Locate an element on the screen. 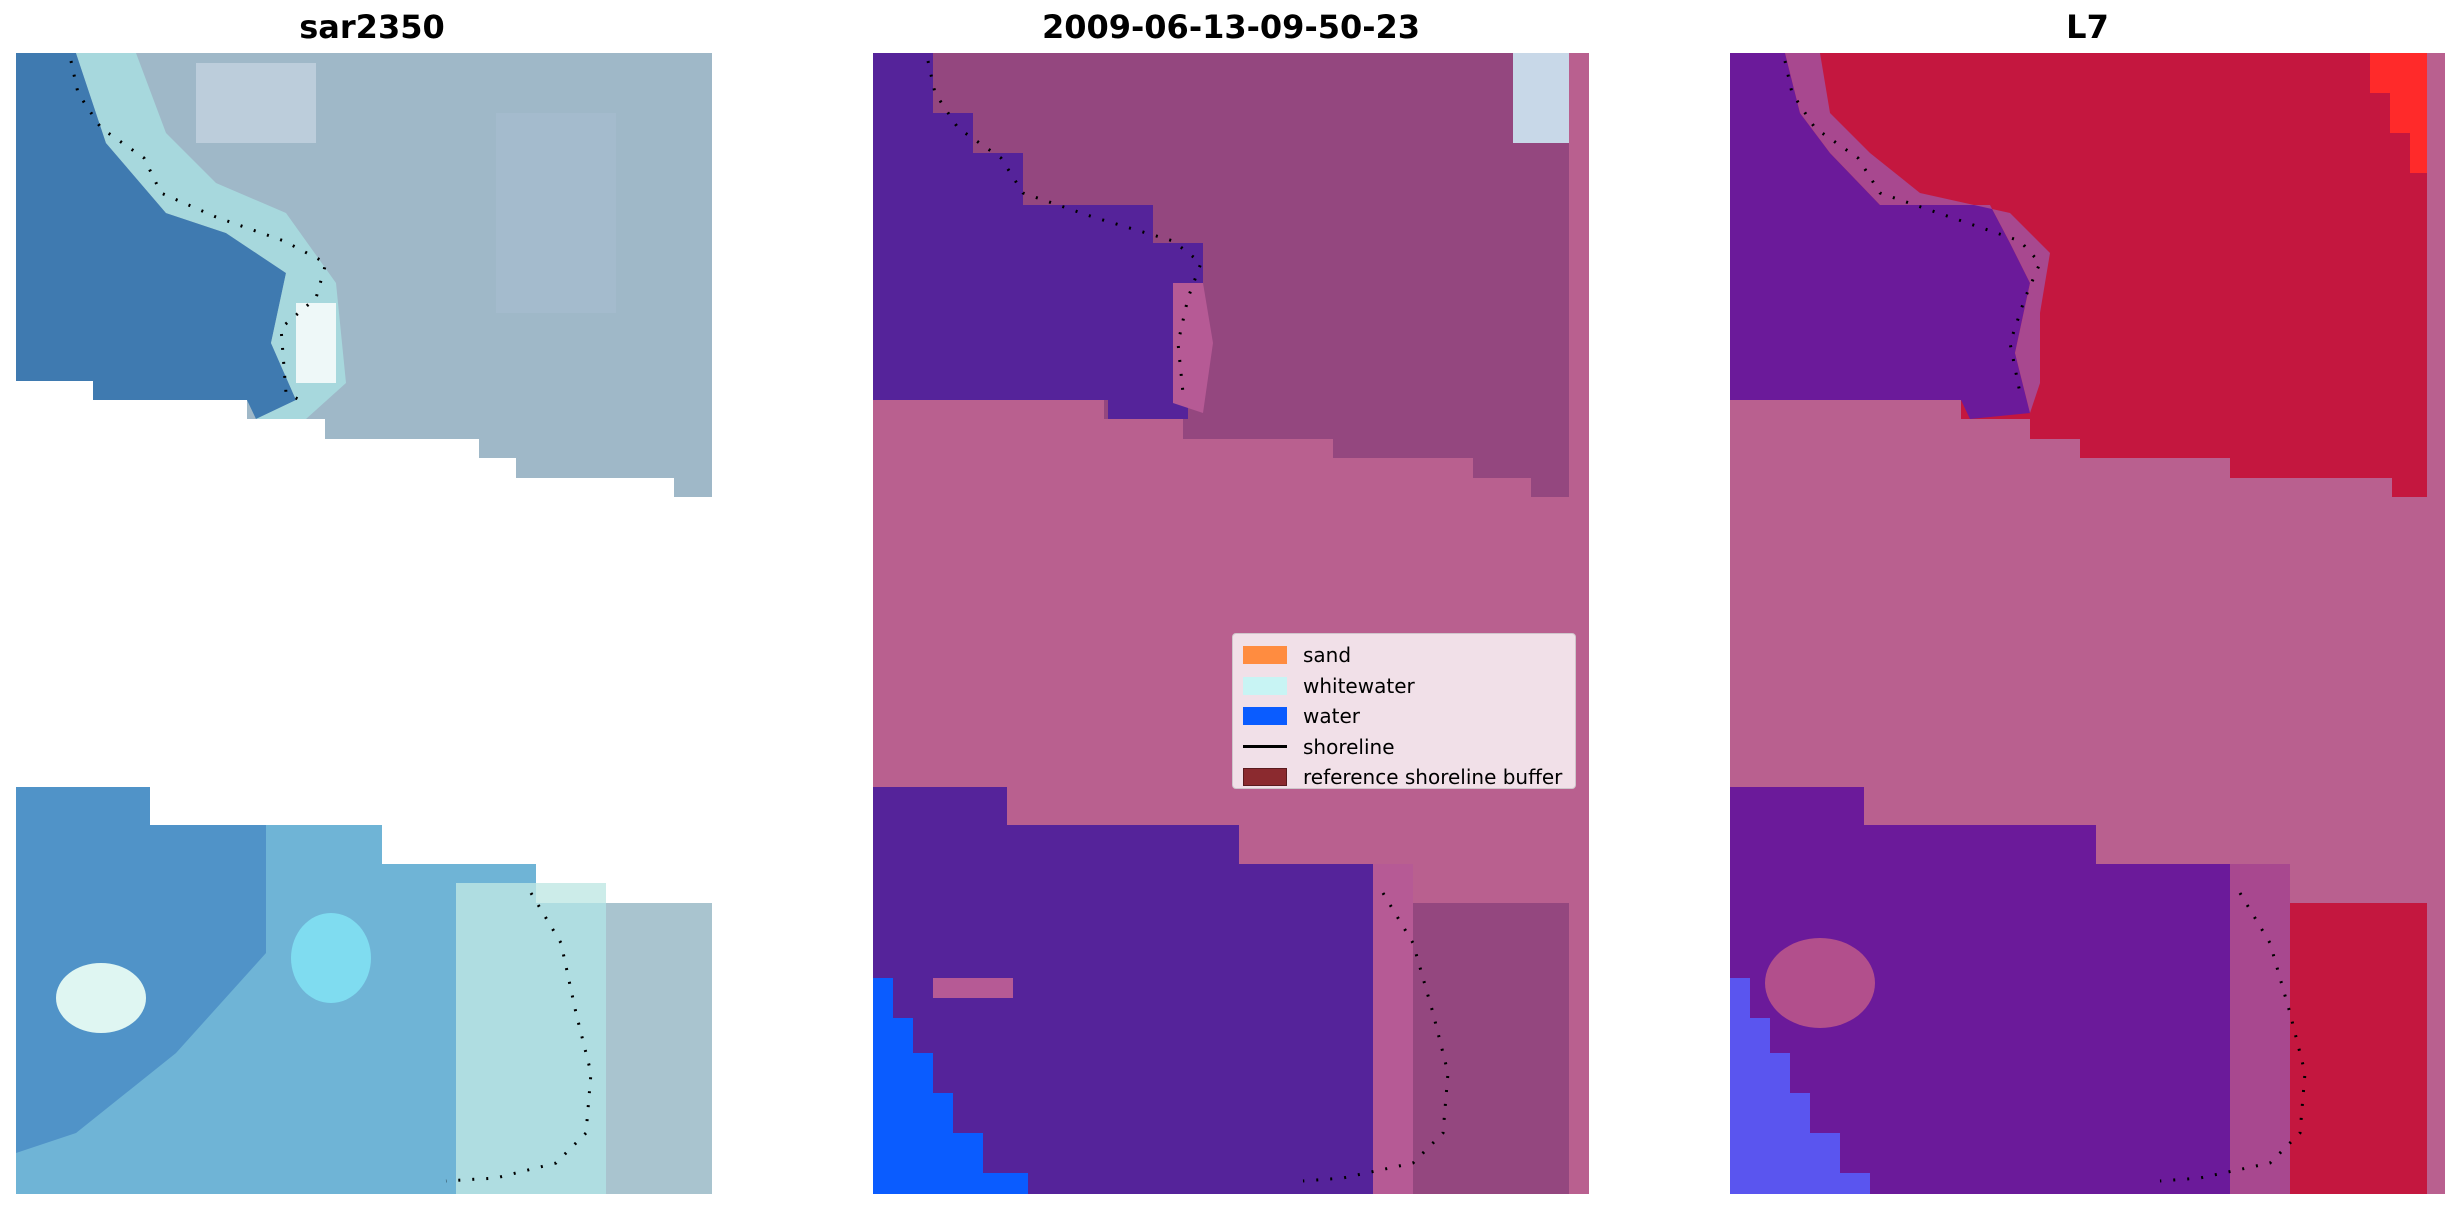  sar-bottom-gray is located at coordinates (659, 1048).